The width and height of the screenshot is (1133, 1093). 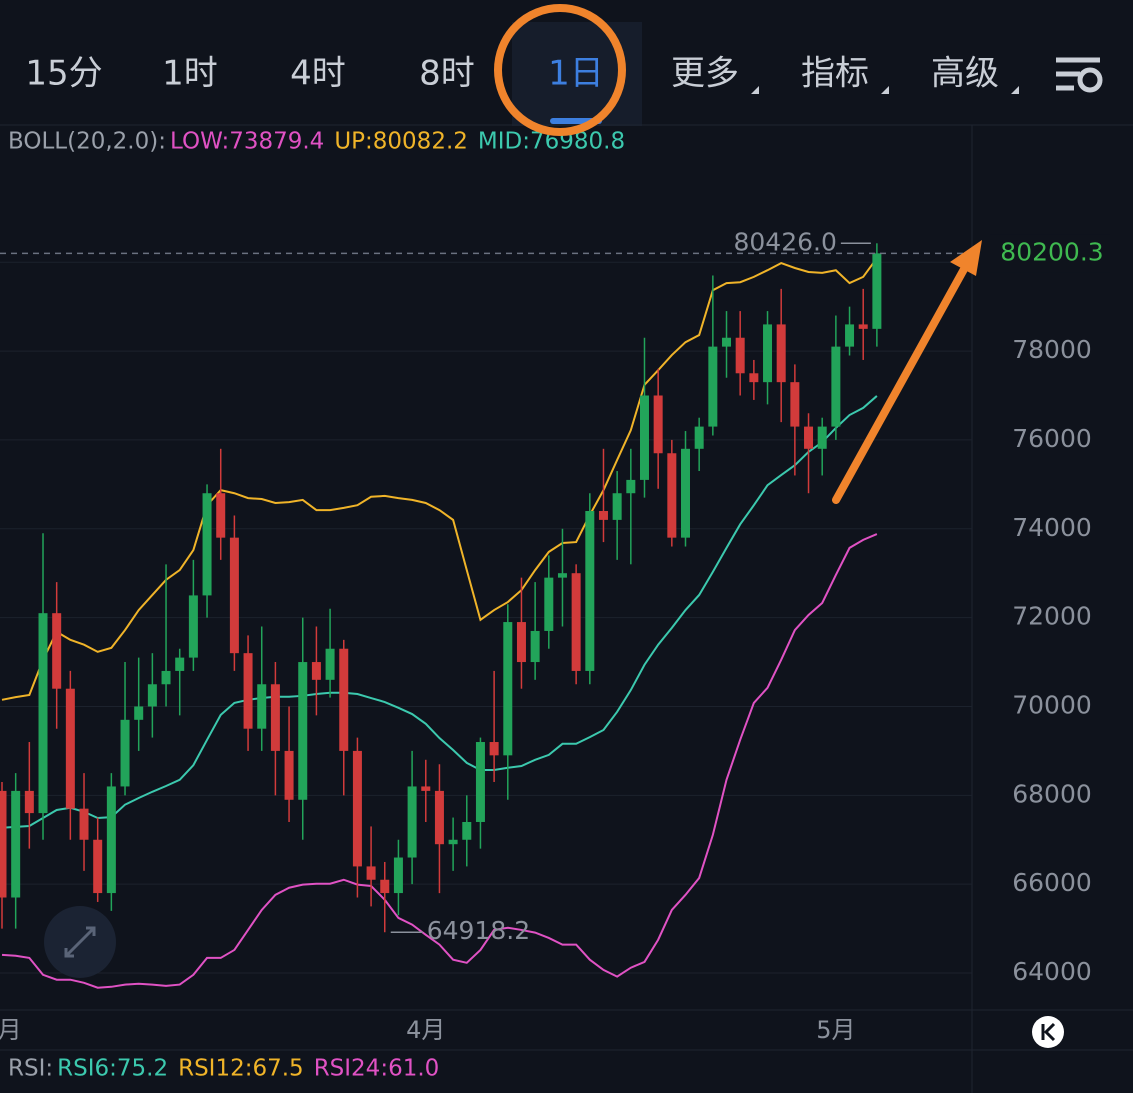 I want to click on tab: 1日, so click(x=576, y=74).